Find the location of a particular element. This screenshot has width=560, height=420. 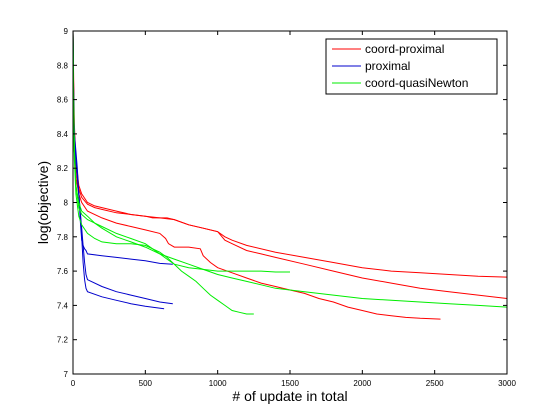

x-tick-label: 1500 is located at coordinates (290, 383).